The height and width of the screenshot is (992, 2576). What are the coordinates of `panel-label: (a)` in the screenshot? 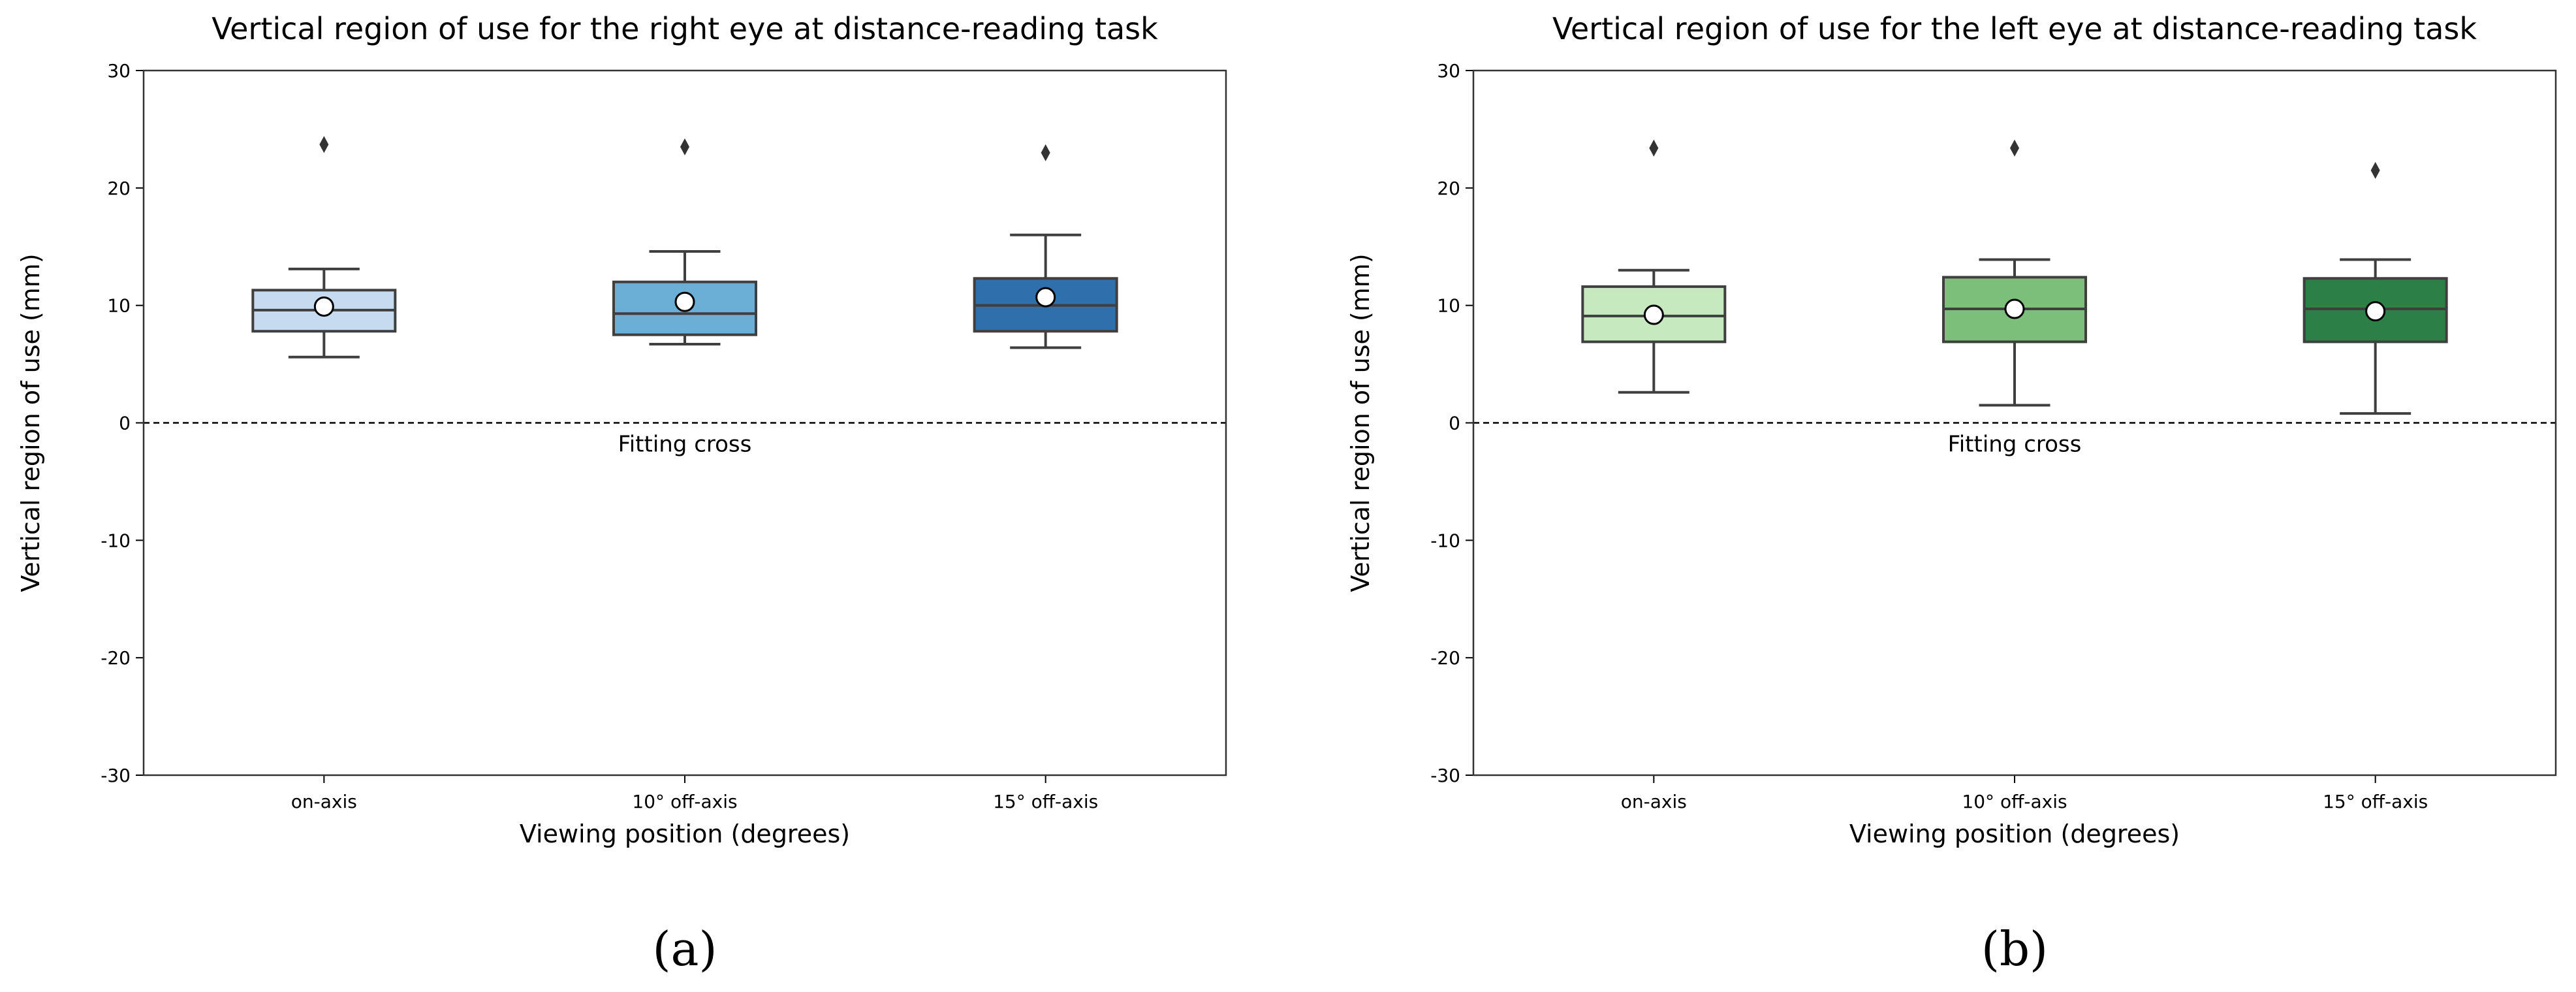 It's located at (684, 948).